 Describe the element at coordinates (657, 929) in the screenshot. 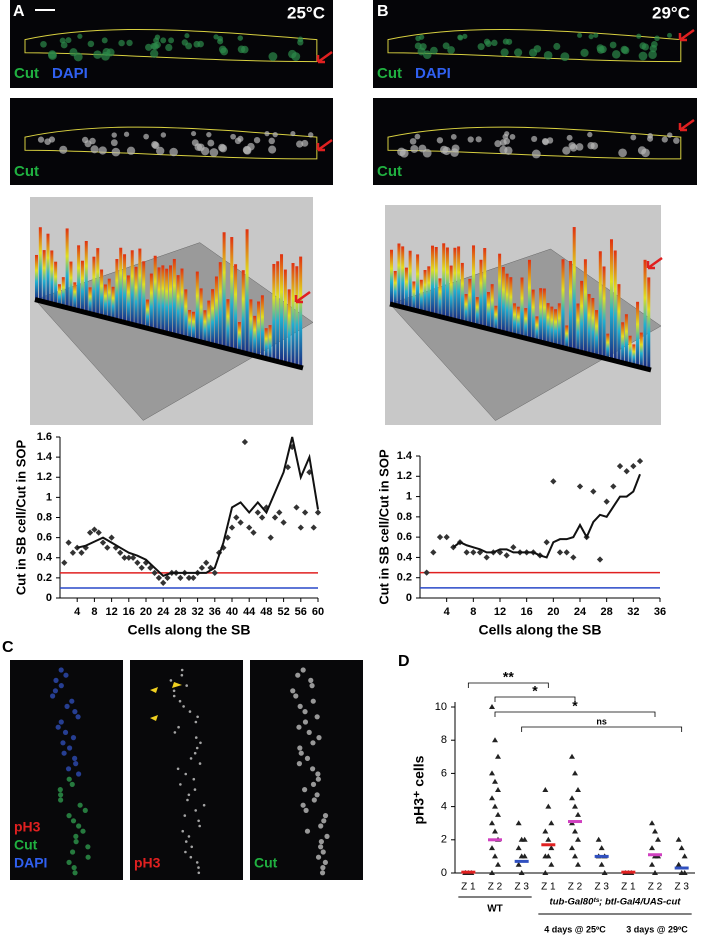

I see `group-label: 3 days @ 29ºC` at that location.